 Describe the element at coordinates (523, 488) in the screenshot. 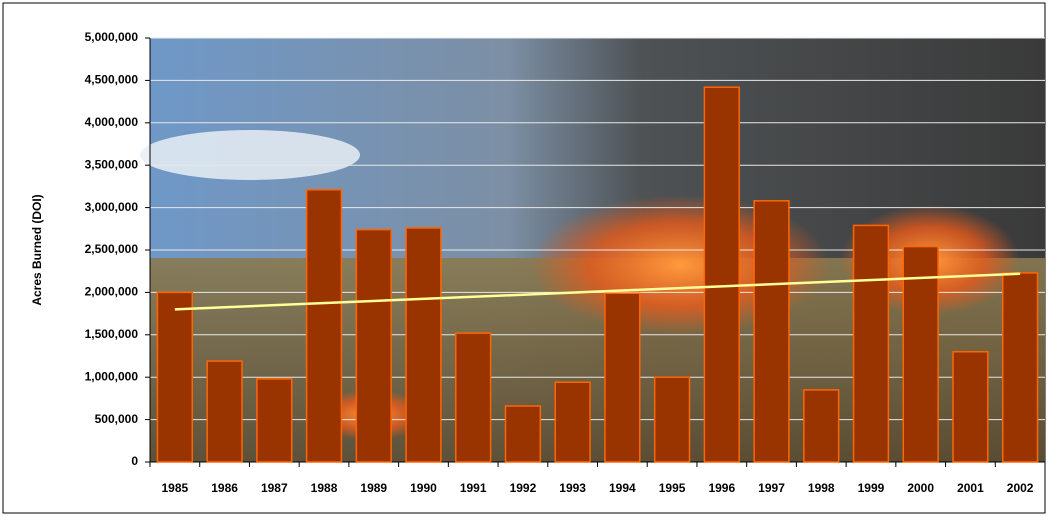

I see `x-tick-label: 1992` at that location.